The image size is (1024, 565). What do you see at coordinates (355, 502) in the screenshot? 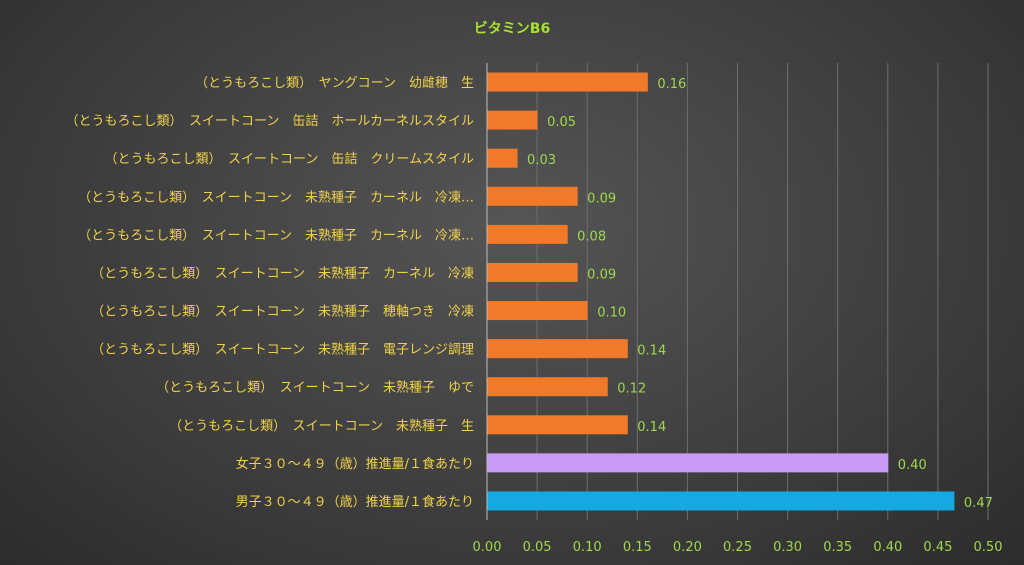
I see `category-label: 男子３０～４９（歳）推進量/１食あたり` at bounding box center [355, 502].